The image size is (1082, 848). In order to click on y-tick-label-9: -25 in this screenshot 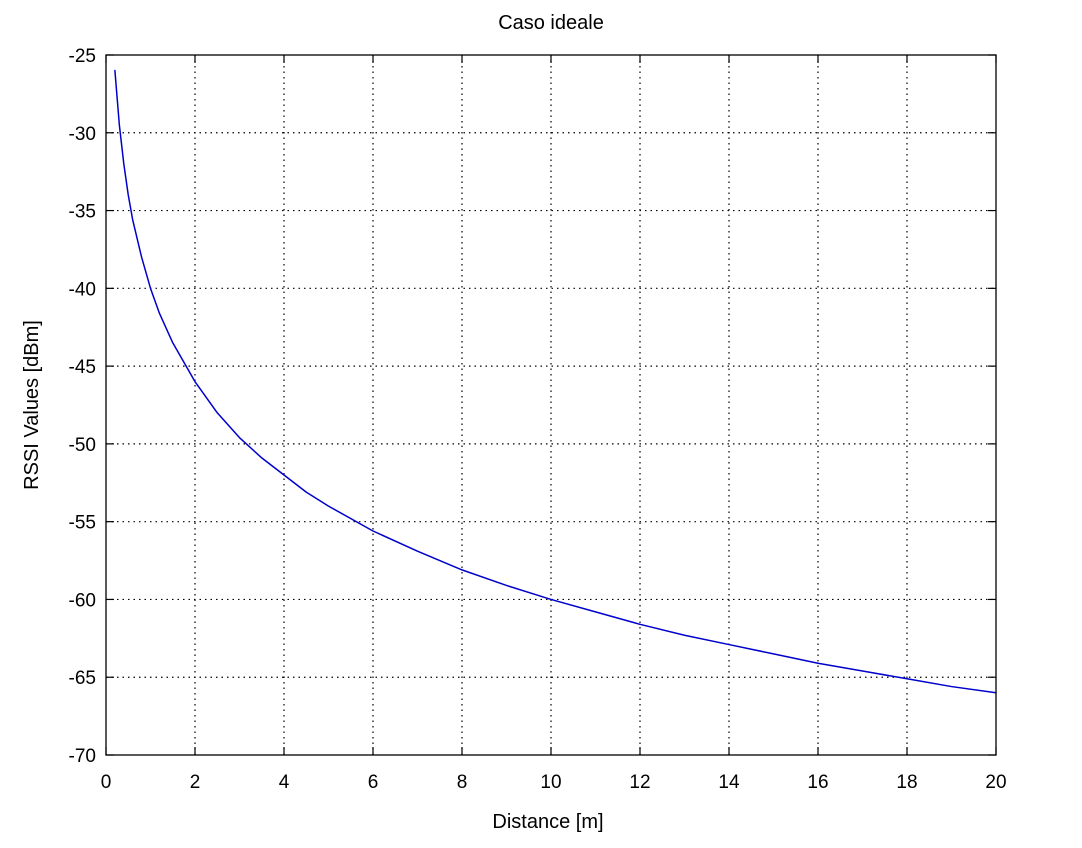, I will do `click(82, 56)`.